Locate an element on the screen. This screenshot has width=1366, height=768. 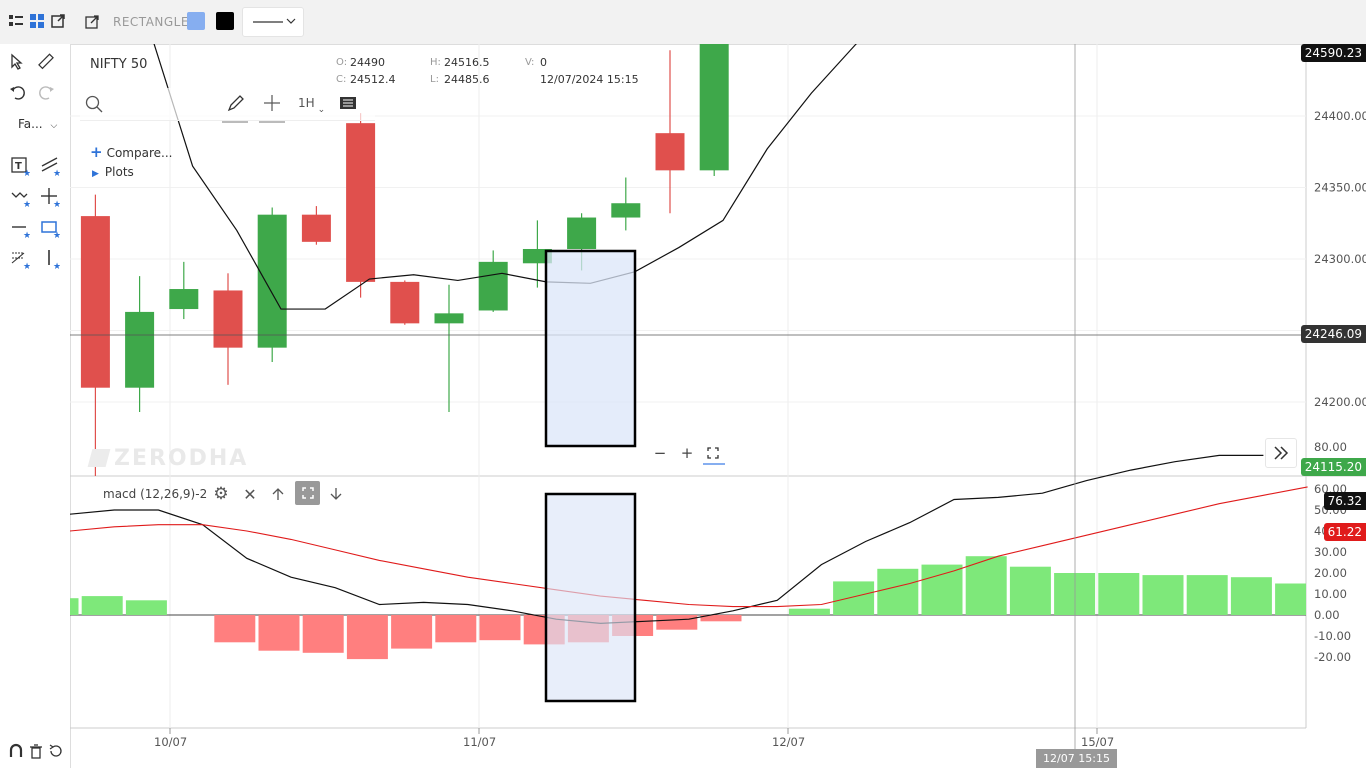
magnet-icon is located at coordinates (16, 751).